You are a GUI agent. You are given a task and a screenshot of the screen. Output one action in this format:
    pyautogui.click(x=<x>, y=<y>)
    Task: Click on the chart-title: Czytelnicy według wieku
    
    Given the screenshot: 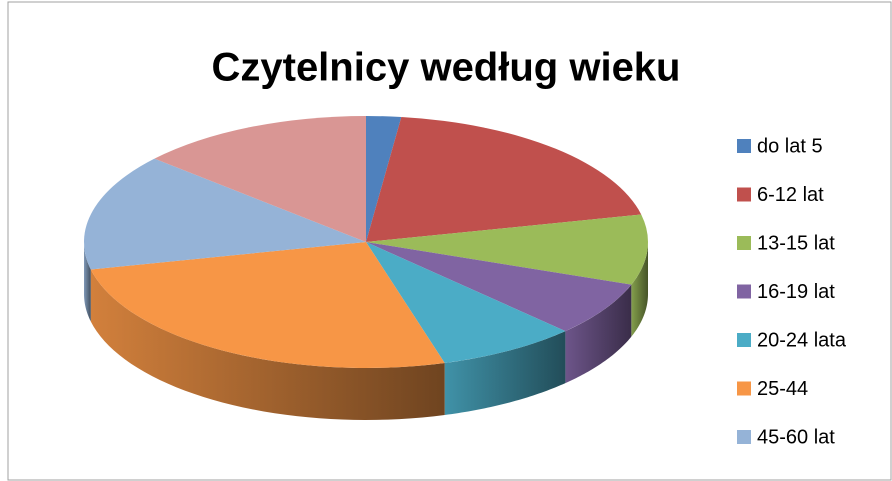 What is the action you would take?
    pyautogui.click(x=445, y=68)
    